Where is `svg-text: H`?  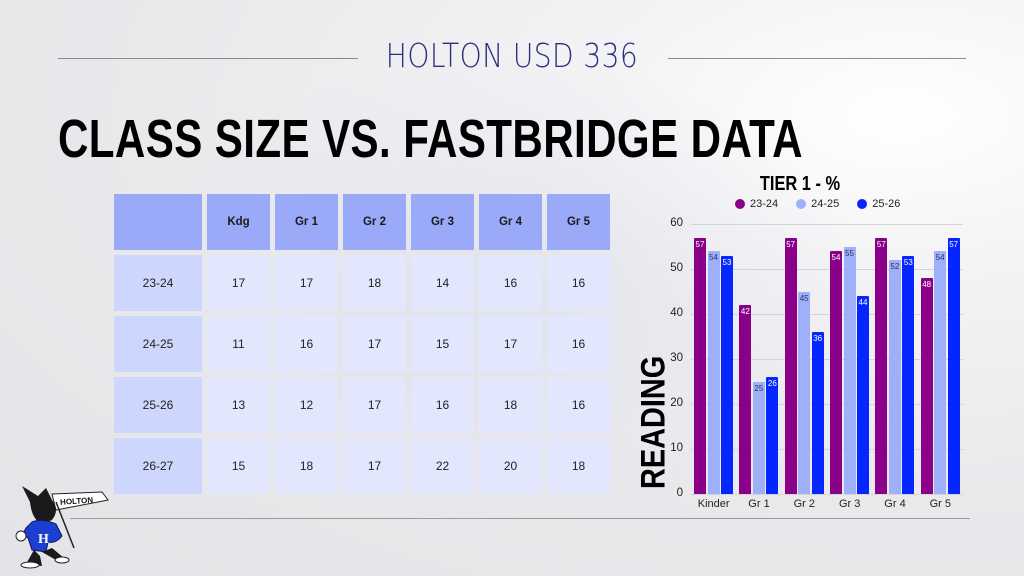
svg-text: H is located at coordinates (43, 539).